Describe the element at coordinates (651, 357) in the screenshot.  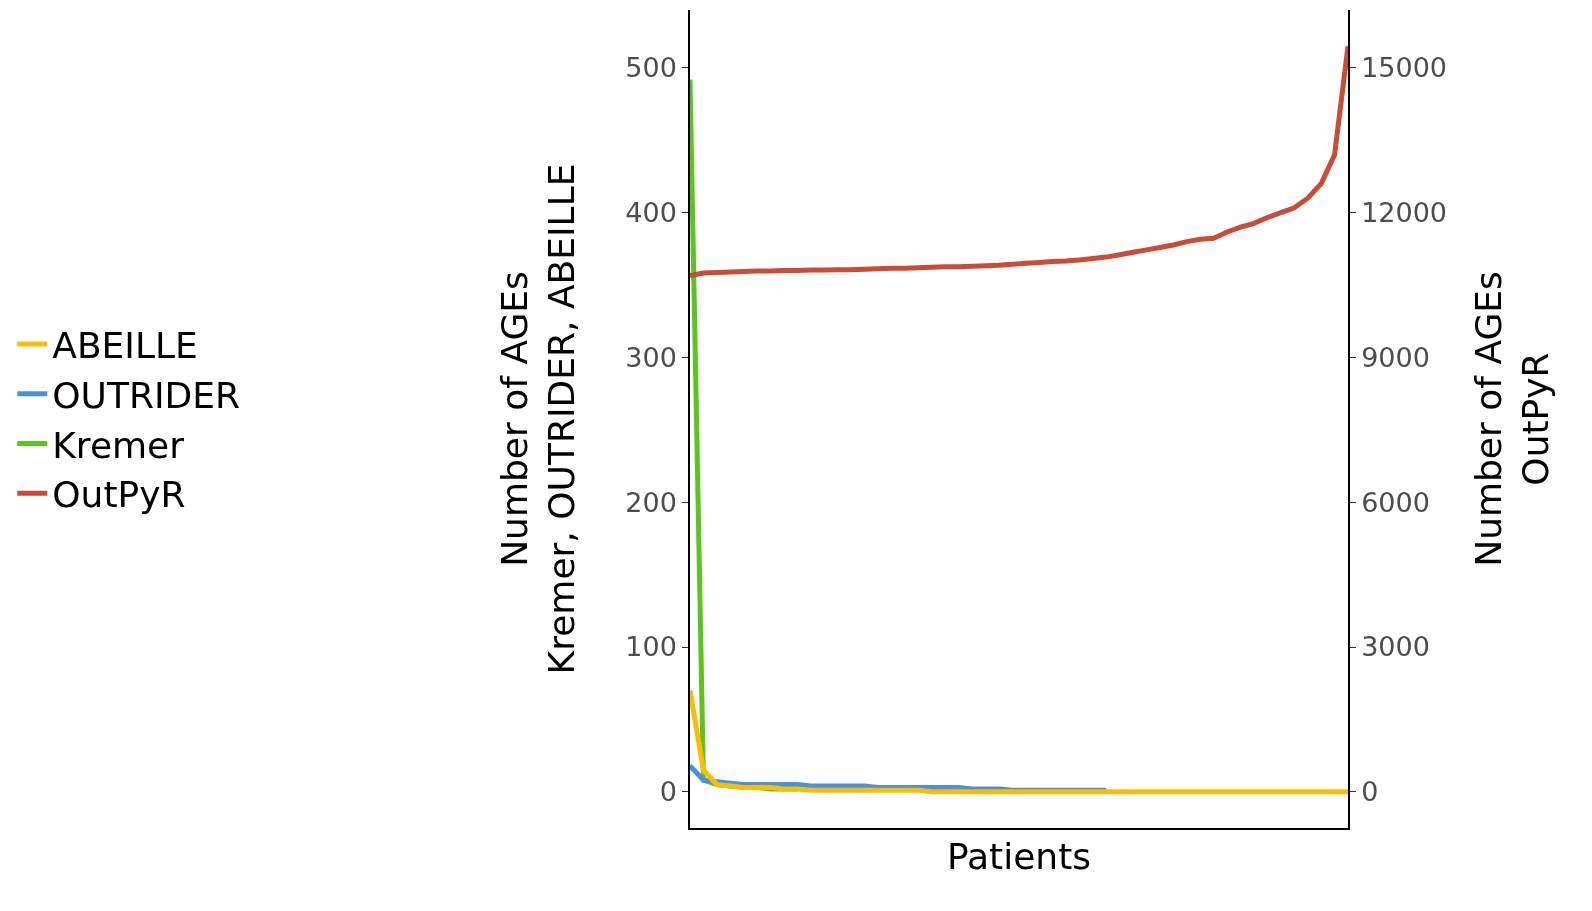
I see `y-tick-label: 300` at that location.